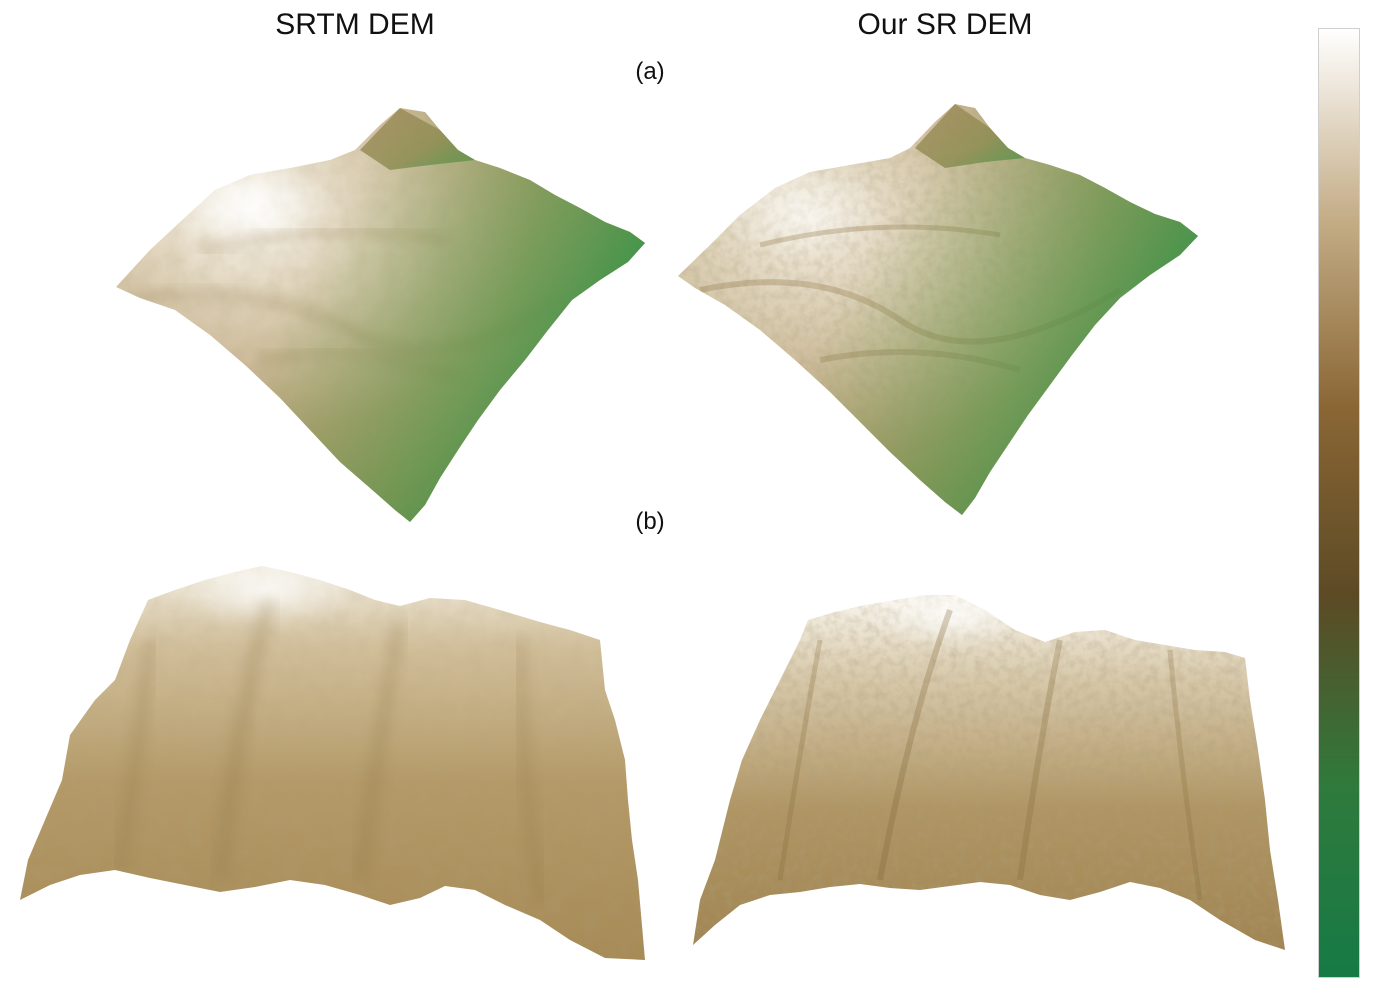  What do you see at coordinates (355, 24) in the screenshot?
I see `srtm-dem-title: SRTM DEM` at bounding box center [355, 24].